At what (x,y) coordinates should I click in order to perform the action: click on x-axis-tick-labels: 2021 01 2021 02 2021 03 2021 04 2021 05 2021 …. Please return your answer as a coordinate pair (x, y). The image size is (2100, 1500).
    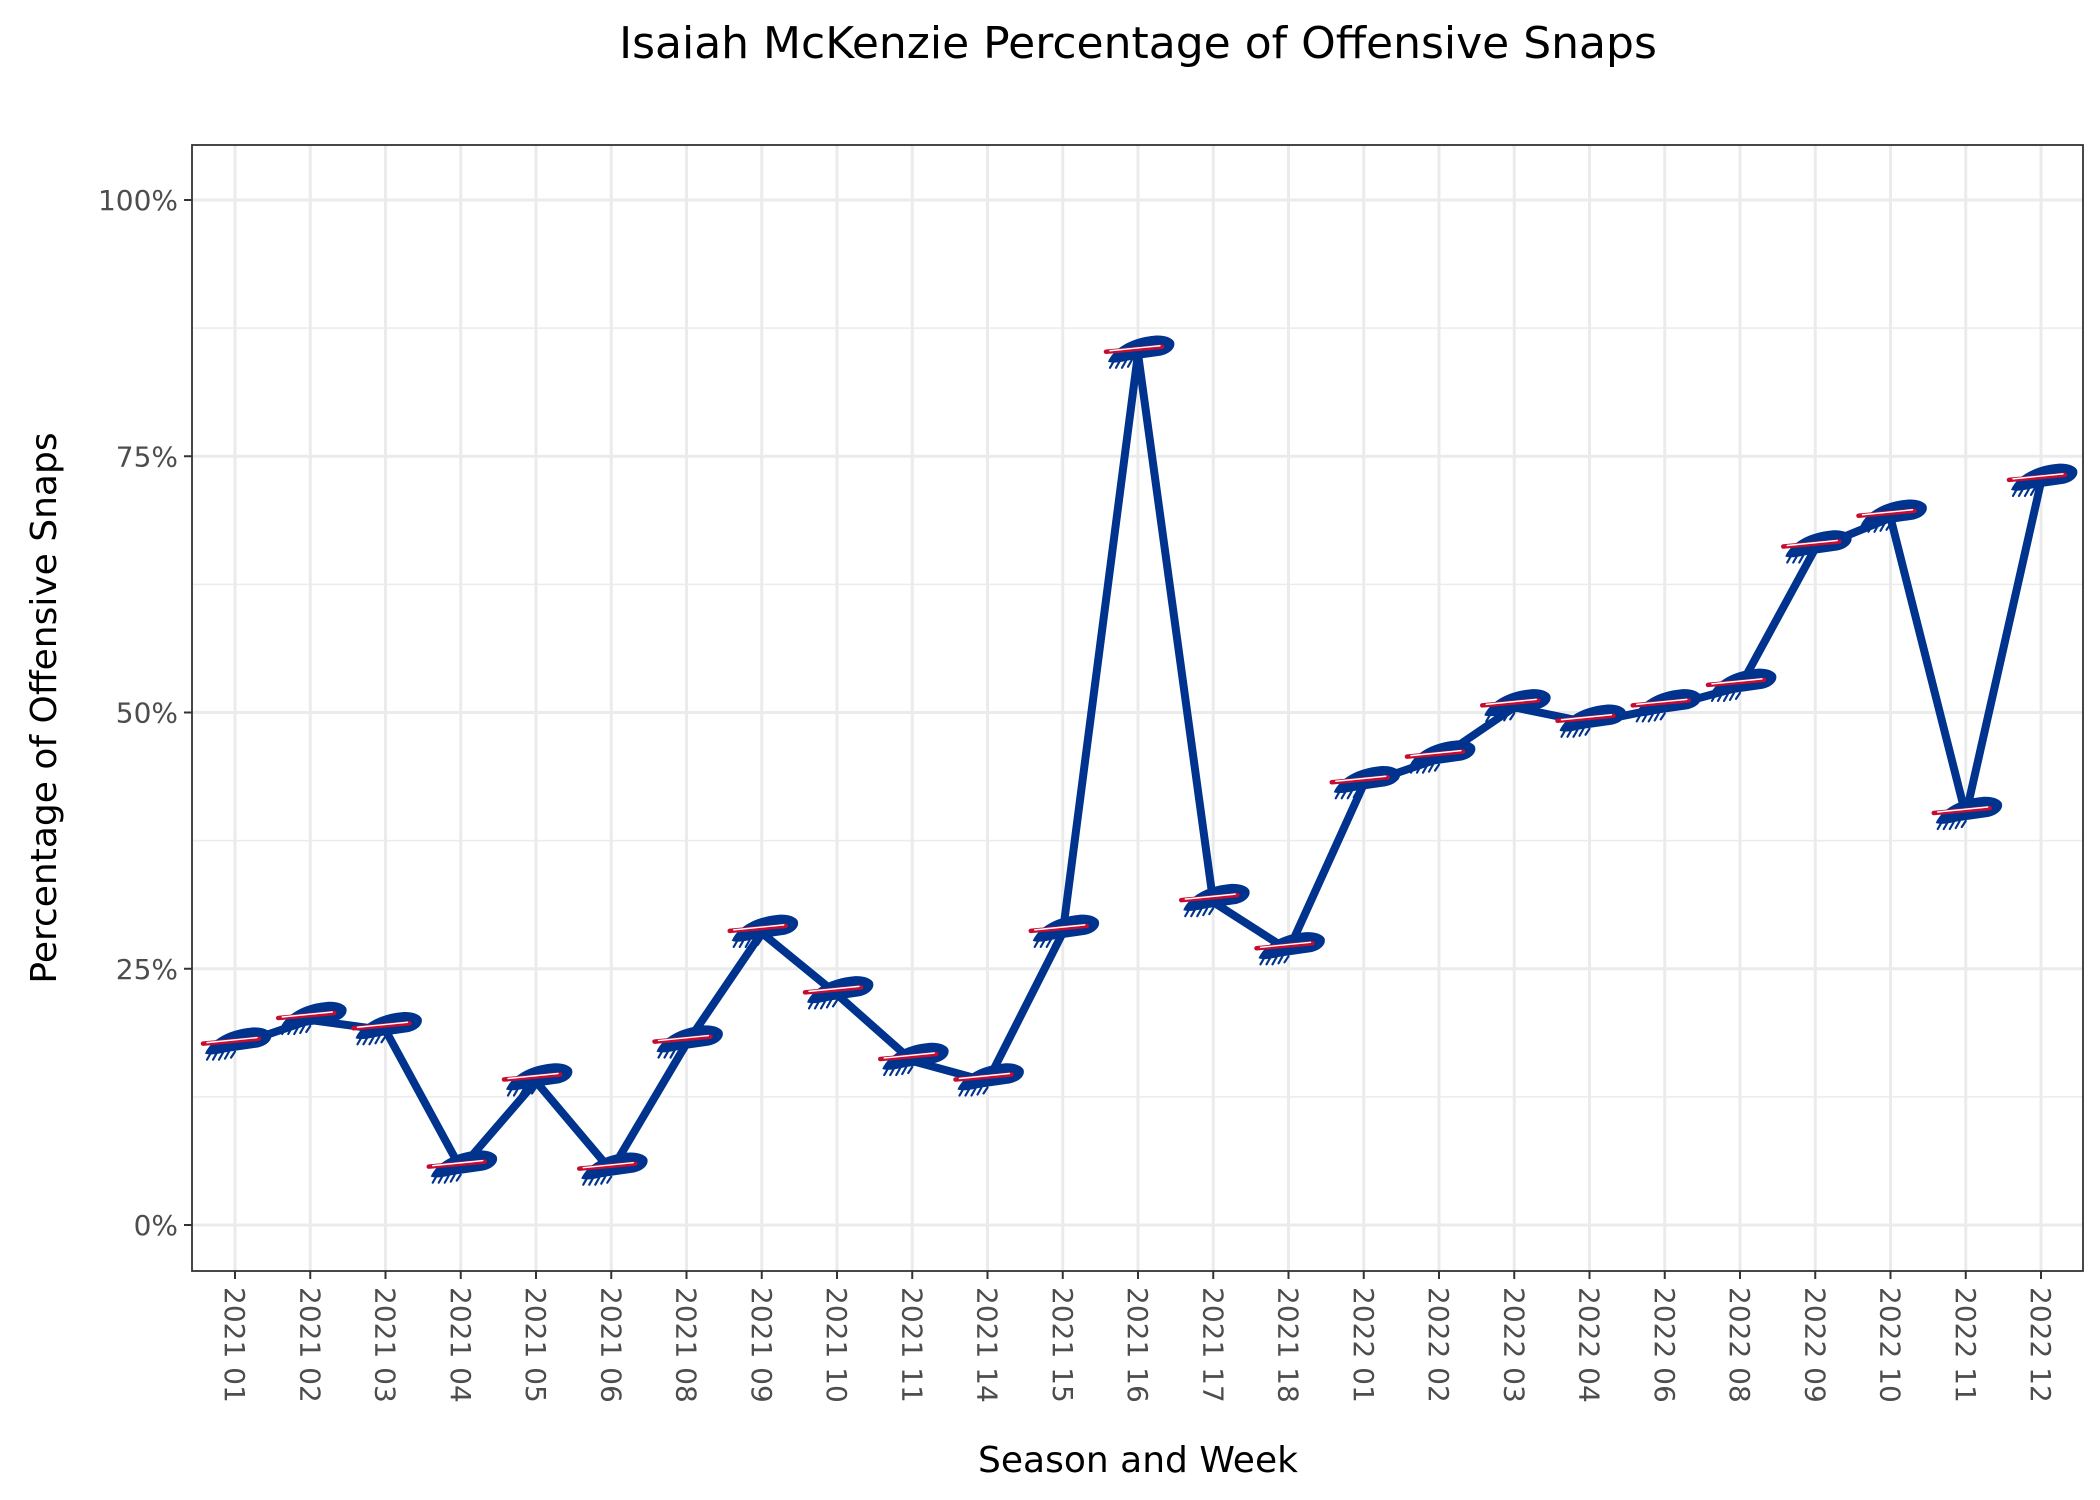
    Looking at the image, I should click on (1137, 1345).